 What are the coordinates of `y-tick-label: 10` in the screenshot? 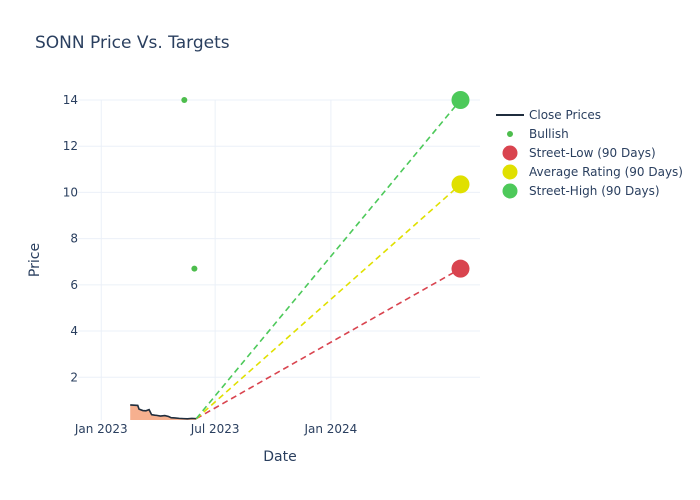 It's located at (70, 192).